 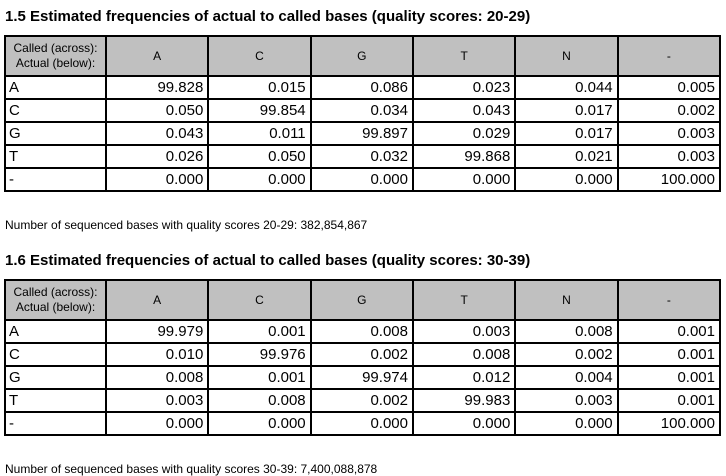 What do you see at coordinates (464, 400) in the screenshot?
I see `value-cell: 99.983` at bounding box center [464, 400].